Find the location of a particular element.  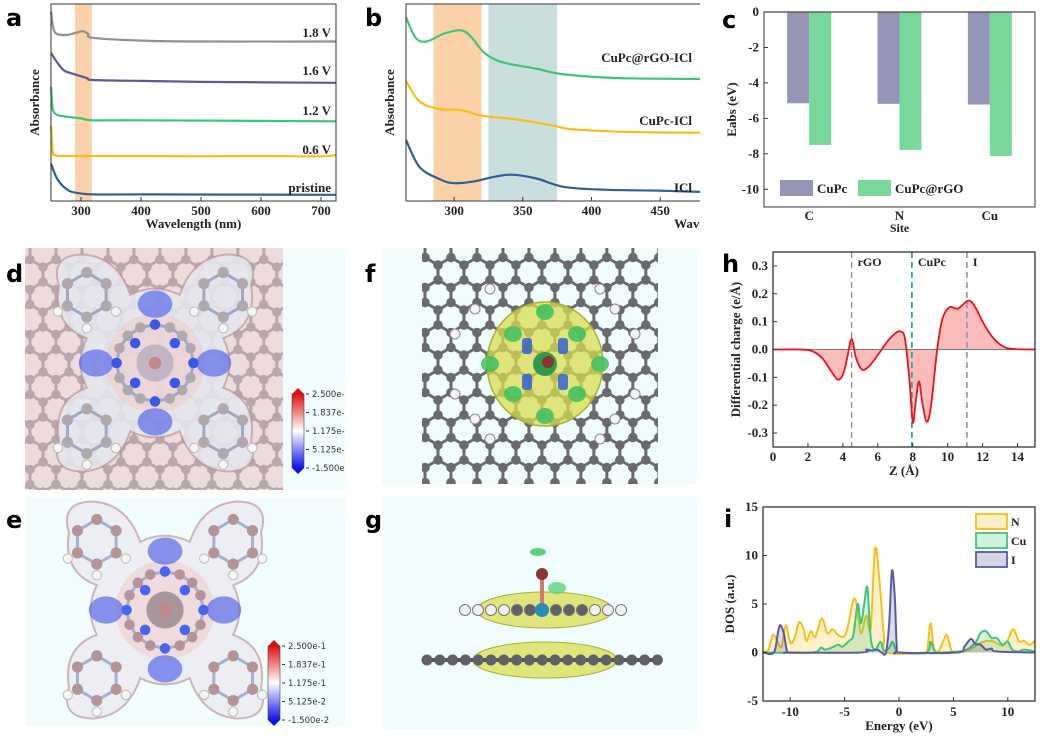

cupc-molecule is located at coordinates (165, 610).